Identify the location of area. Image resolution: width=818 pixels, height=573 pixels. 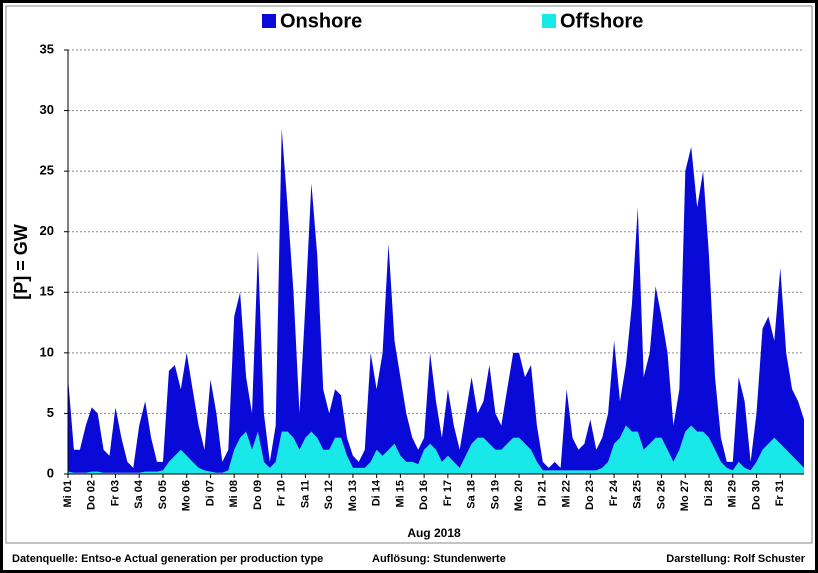
(436, 449).